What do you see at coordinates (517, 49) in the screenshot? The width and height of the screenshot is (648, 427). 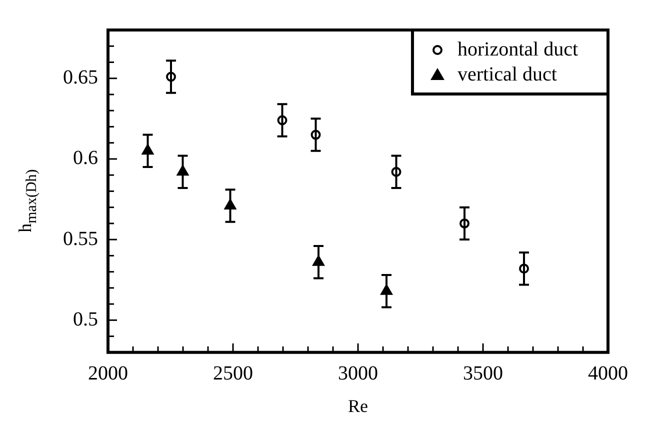 I see `legend-label: horizontal duct` at bounding box center [517, 49].